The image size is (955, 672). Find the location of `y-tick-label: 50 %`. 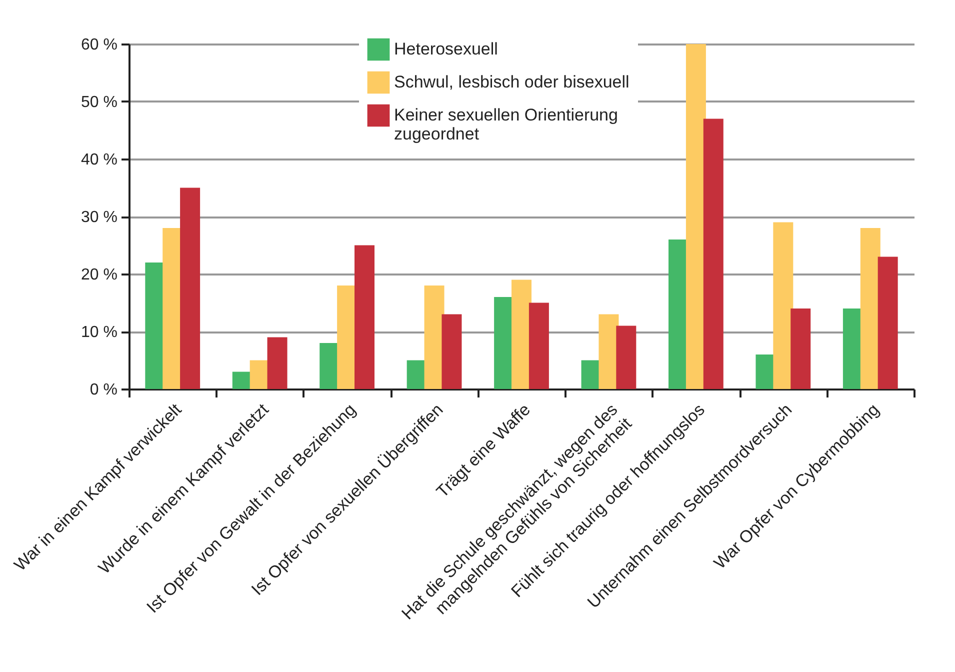

y-tick-label: 50 % is located at coordinates (99, 102).